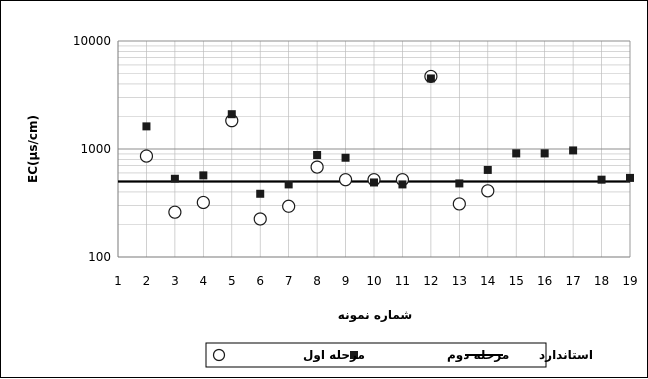 This screenshot has height=379, width=648. I want to click on y-tick-label: 100, so click(99, 257).